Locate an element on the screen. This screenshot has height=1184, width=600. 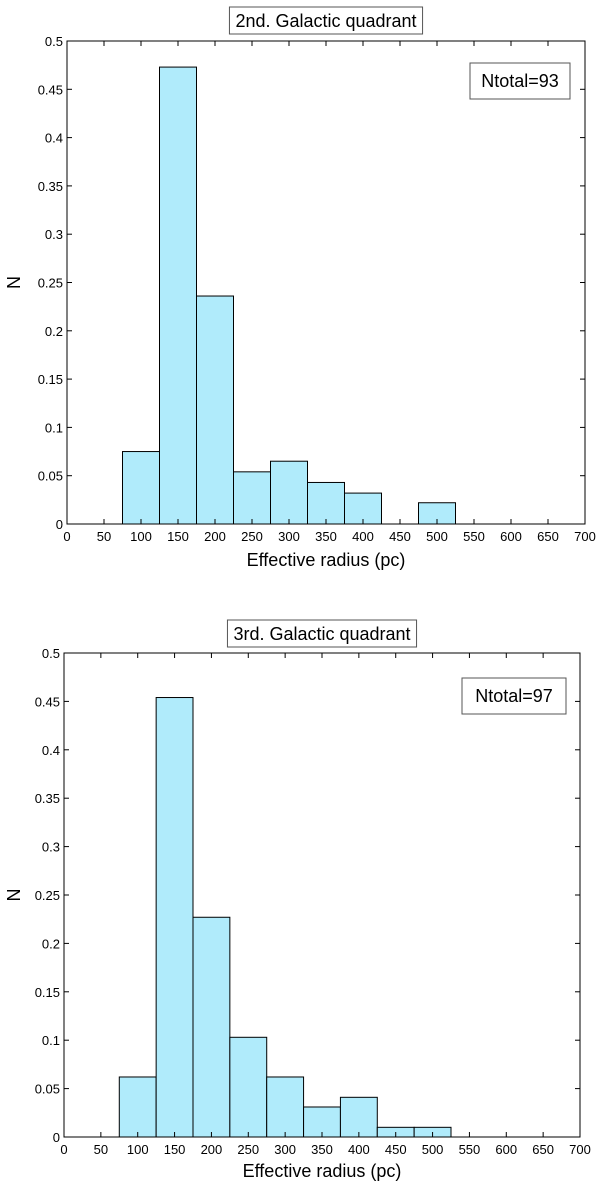
ntotal-annotation: Ntotal=97 is located at coordinates (514, 696).